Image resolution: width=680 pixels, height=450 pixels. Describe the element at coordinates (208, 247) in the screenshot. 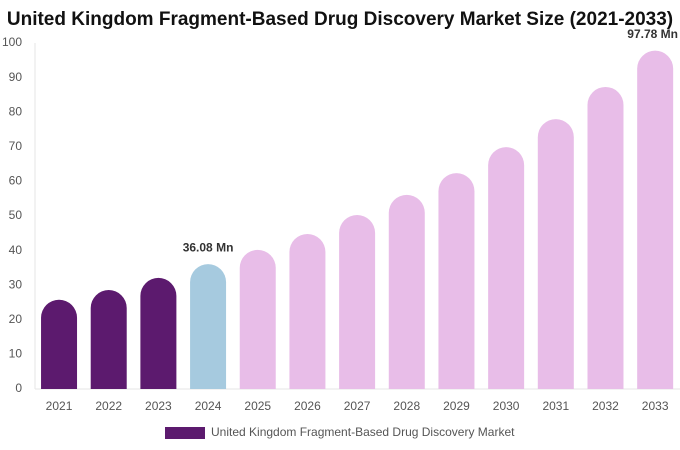

I see `data-label: 36.08 Mn` at that location.